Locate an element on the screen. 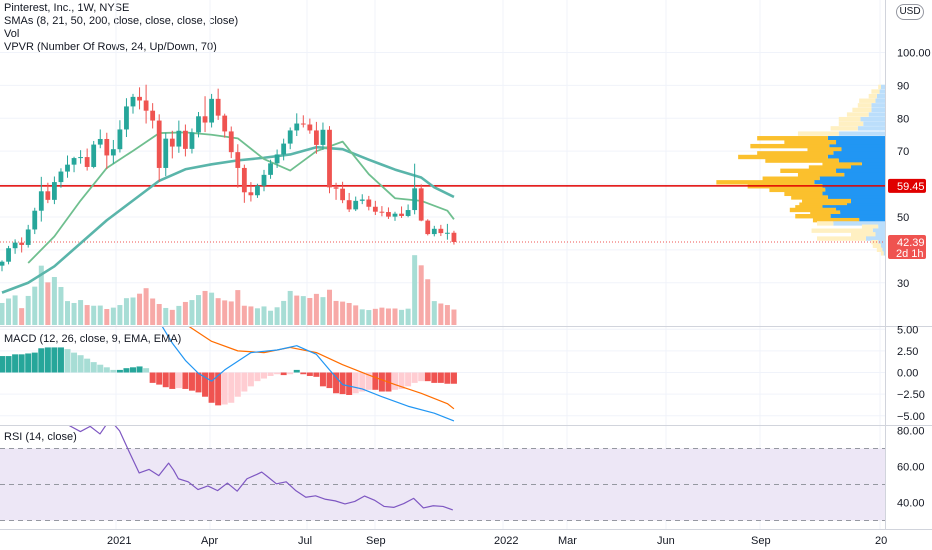 The height and width of the screenshot is (550, 932). rsi-line is located at coordinates (260, 468).